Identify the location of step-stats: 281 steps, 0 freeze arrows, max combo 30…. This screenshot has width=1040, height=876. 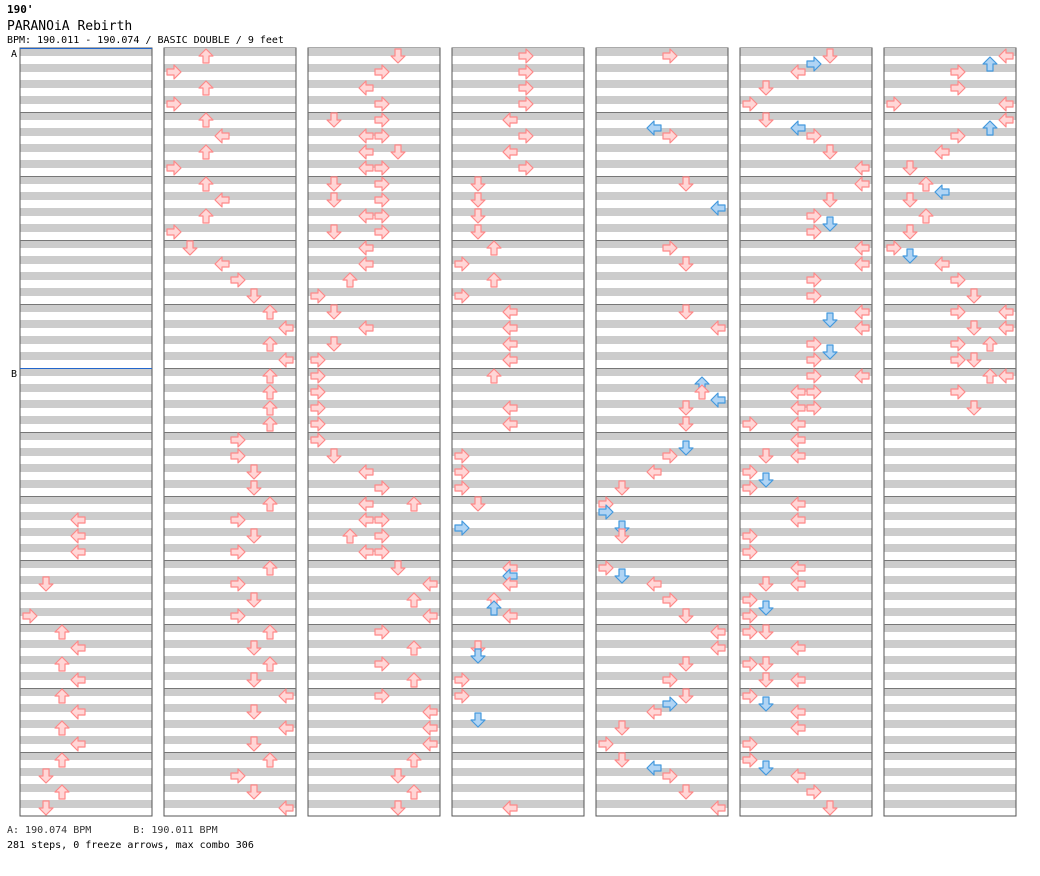
(130, 845).